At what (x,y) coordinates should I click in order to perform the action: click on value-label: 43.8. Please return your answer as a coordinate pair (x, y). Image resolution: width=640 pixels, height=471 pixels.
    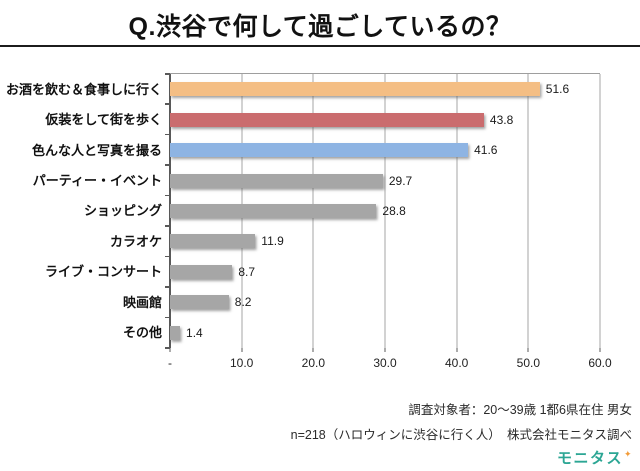
    Looking at the image, I should click on (501, 119).